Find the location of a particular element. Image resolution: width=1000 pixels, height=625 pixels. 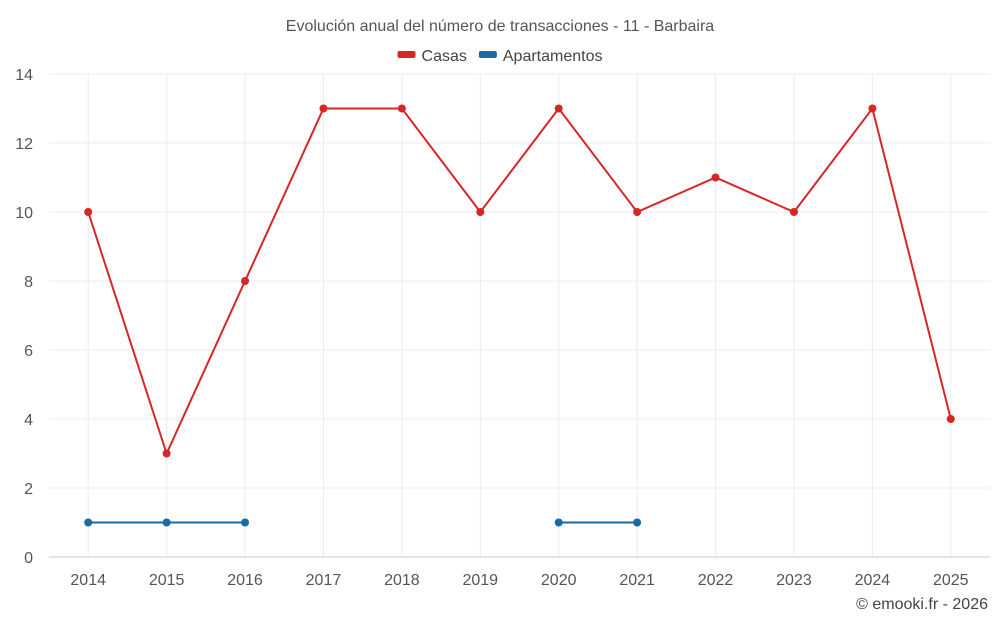

y-tick-label: 6 is located at coordinates (28, 351).